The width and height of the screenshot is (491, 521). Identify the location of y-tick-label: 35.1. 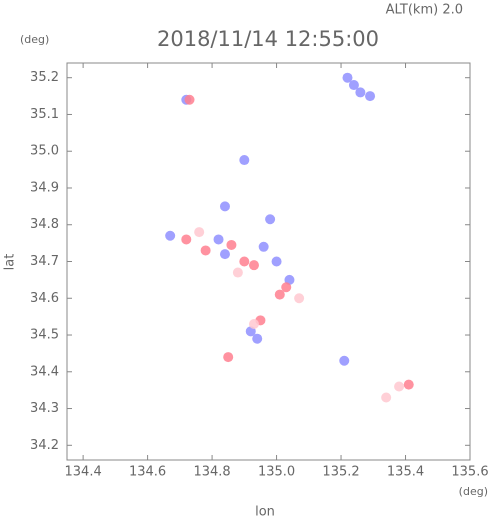
(44, 114).